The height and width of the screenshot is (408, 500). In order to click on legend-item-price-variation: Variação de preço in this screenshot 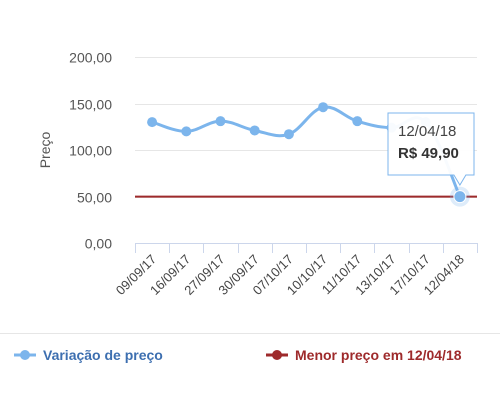, I will do `click(88, 355)`.